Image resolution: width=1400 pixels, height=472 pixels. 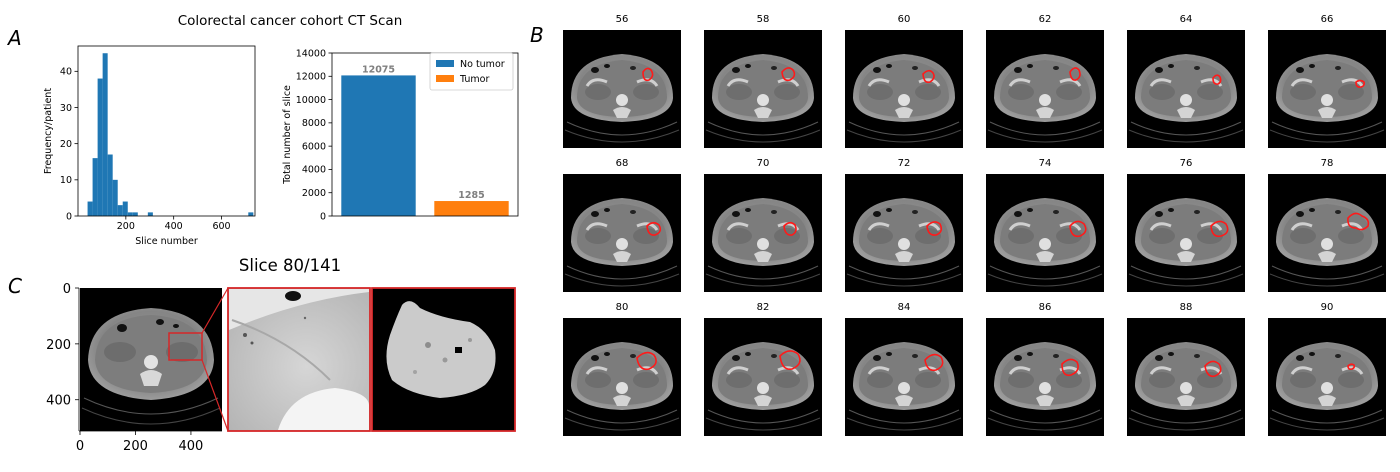 What do you see at coordinates (1186, 307) in the screenshot?
I see `slice-number-label: 88` at bounding box center [1186, 307].